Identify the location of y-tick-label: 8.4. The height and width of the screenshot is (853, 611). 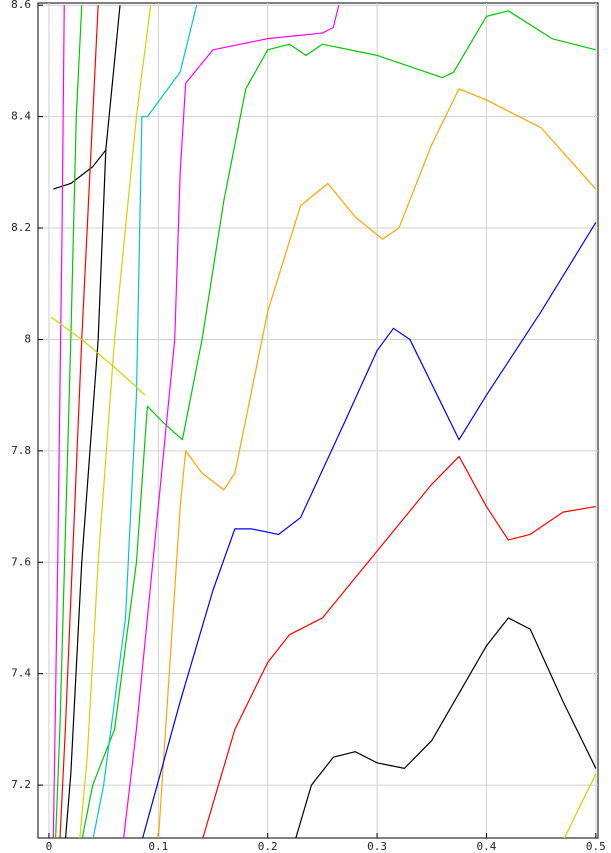
(21, 116).